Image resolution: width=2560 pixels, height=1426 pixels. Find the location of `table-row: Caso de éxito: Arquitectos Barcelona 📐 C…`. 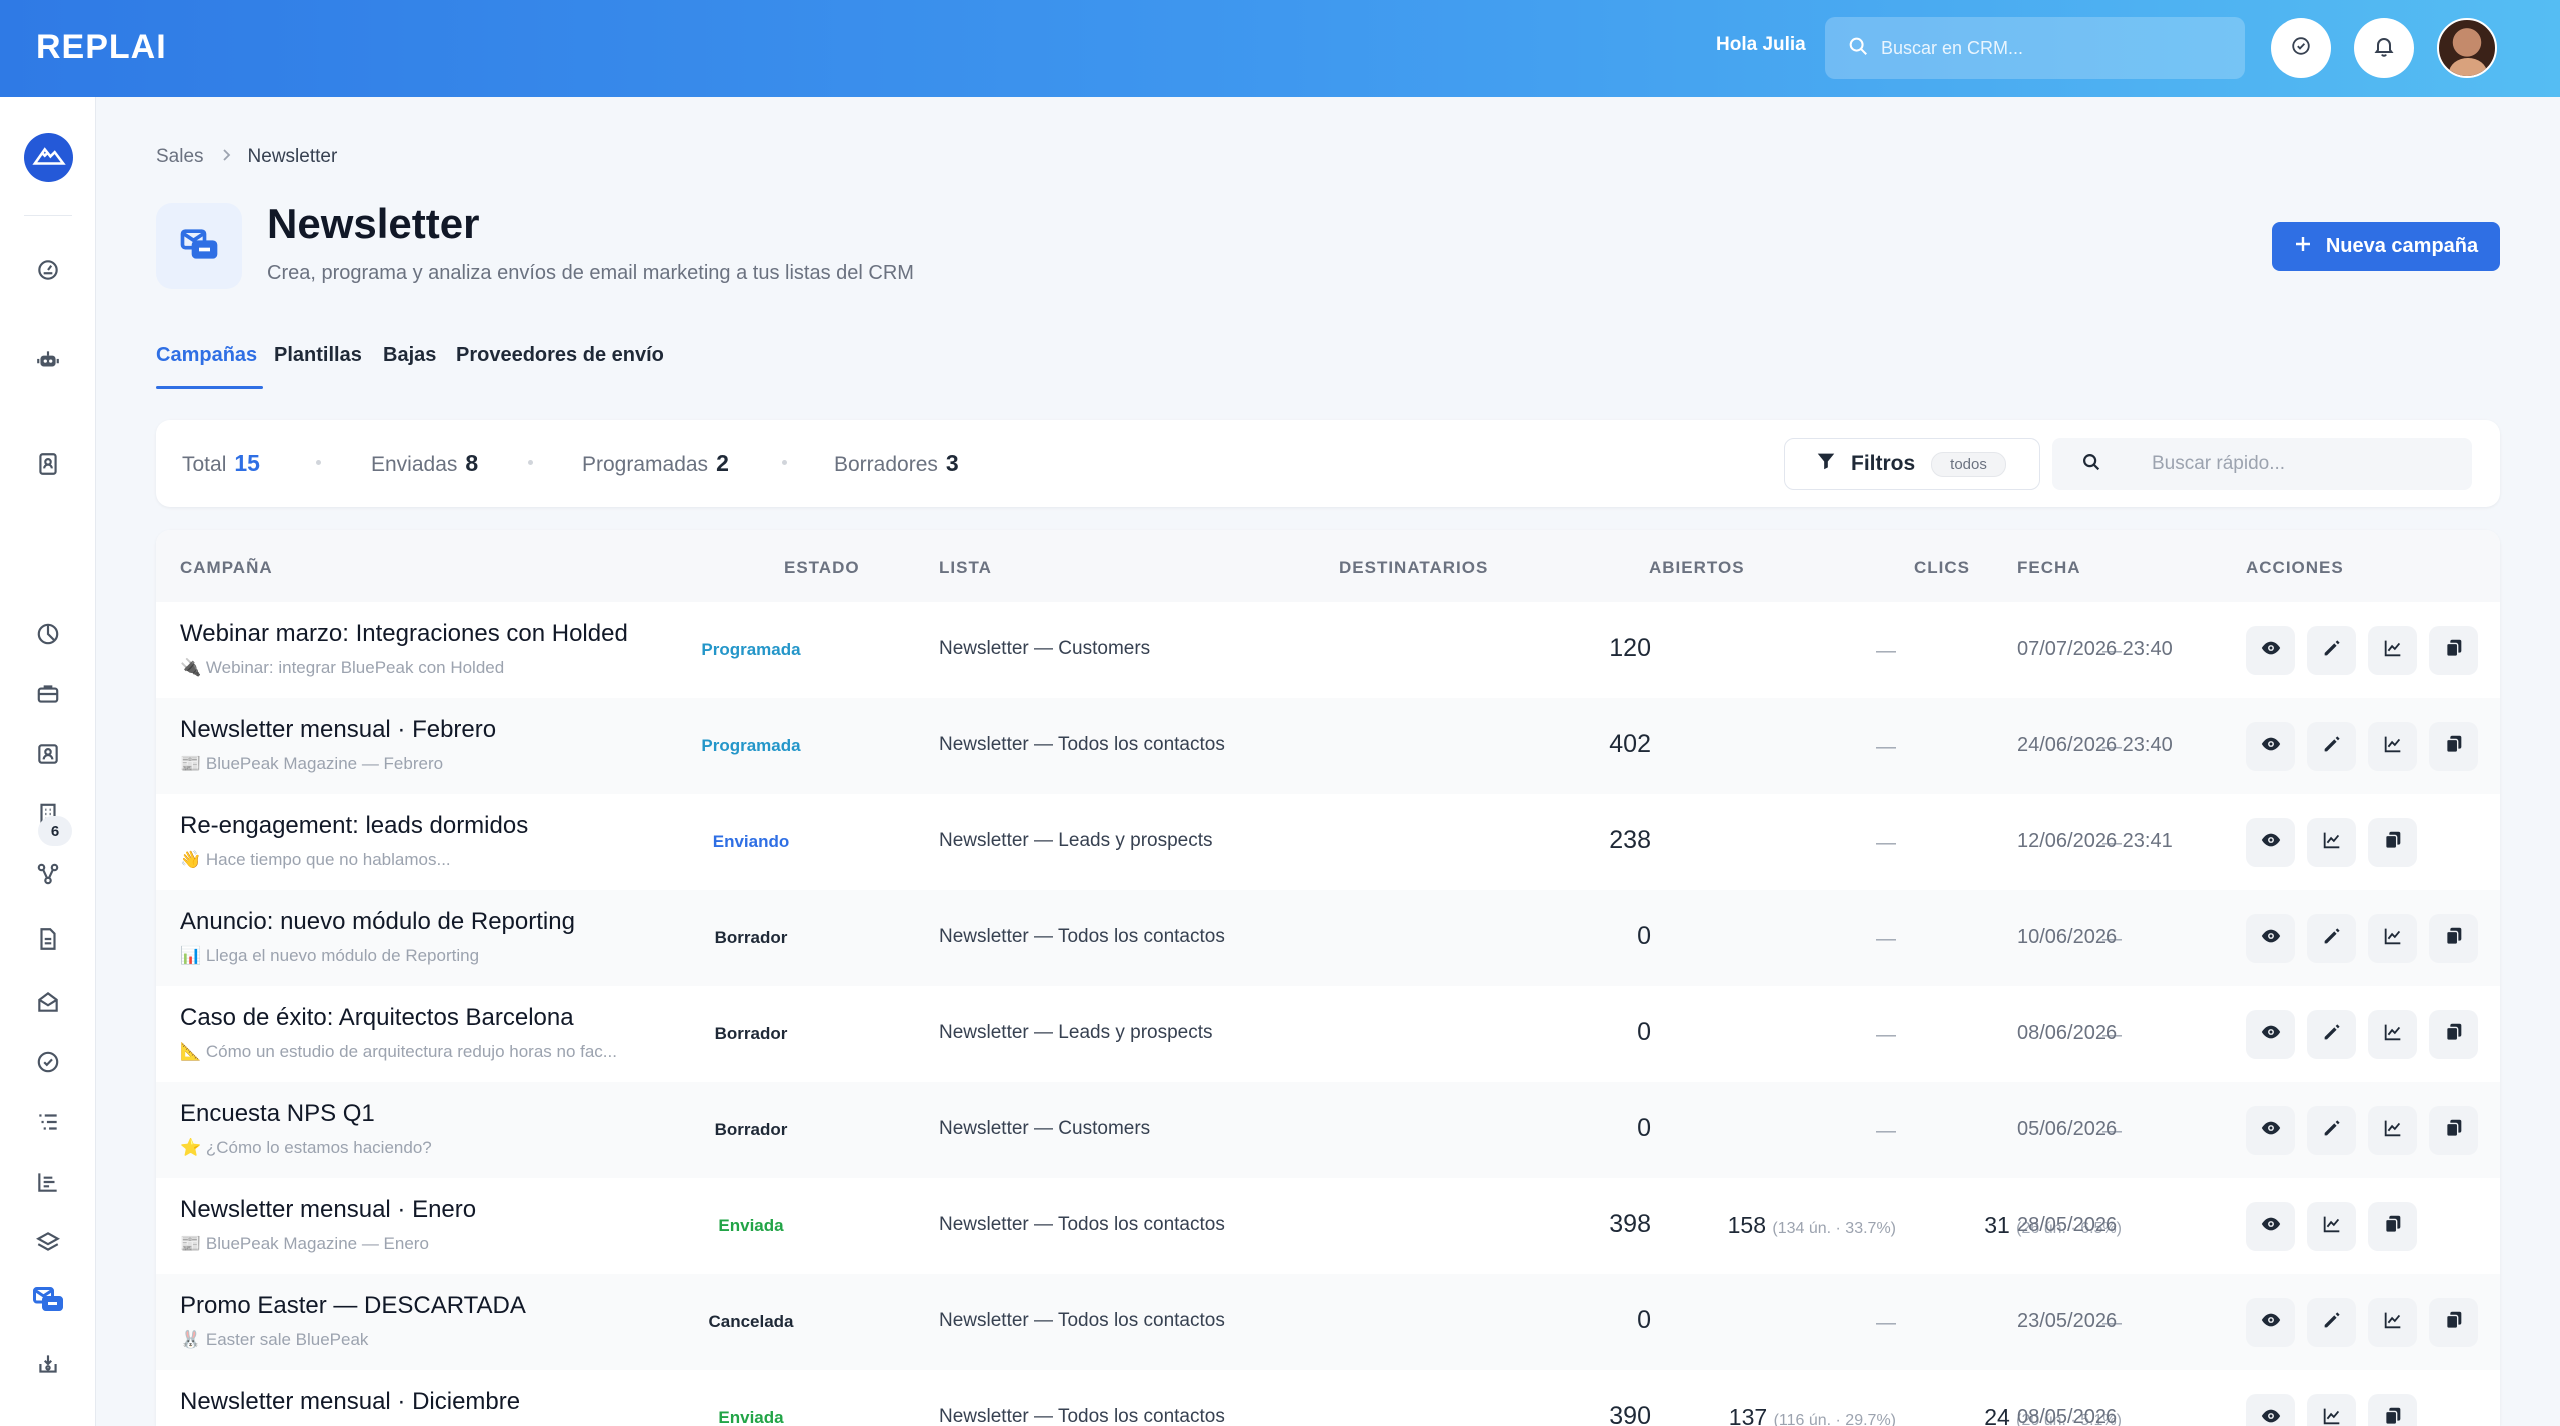

table-row: Caso de éxito: Arquitectos Barcelona 📐 C… is located at coordinates (1328, 1034).